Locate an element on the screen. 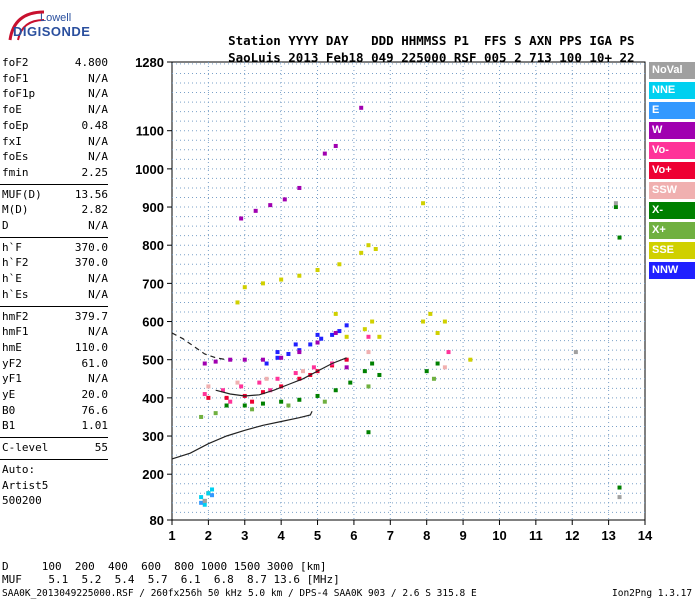 The width and height of the screenshot is (700, 600). param-value: 110.0 is located at coordinates (91, 347).